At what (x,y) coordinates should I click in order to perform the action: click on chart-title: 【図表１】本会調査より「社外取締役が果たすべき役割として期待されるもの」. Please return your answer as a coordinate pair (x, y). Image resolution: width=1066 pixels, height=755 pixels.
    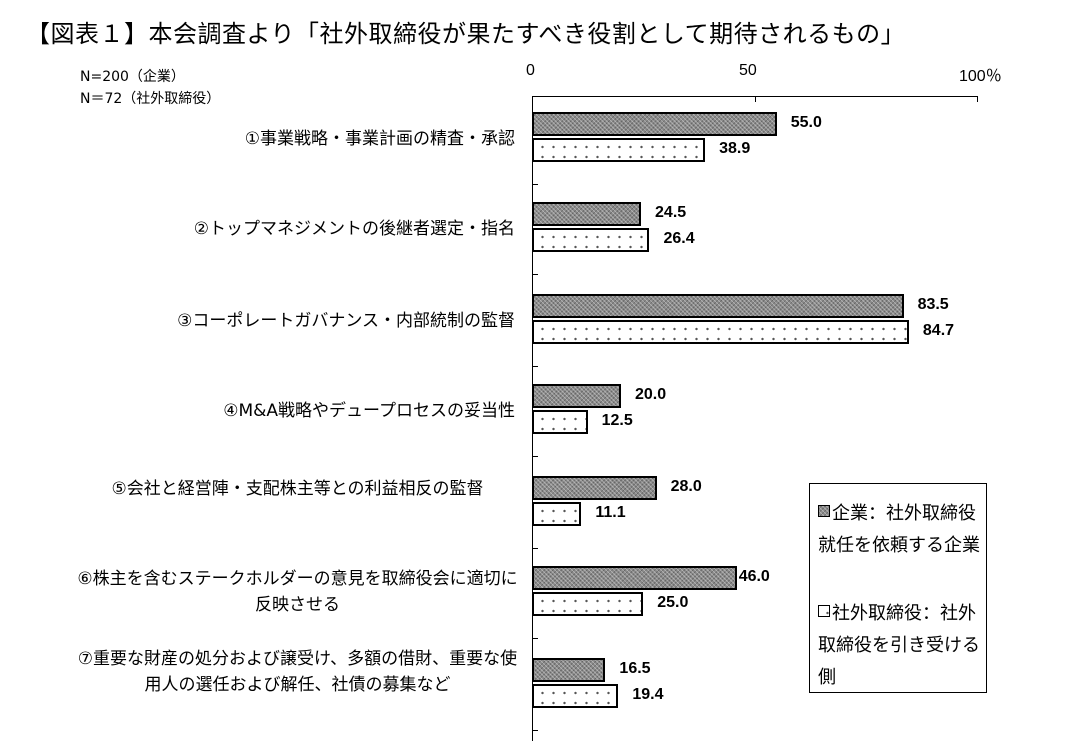
    Looking at the image, I should click on (466, 34).